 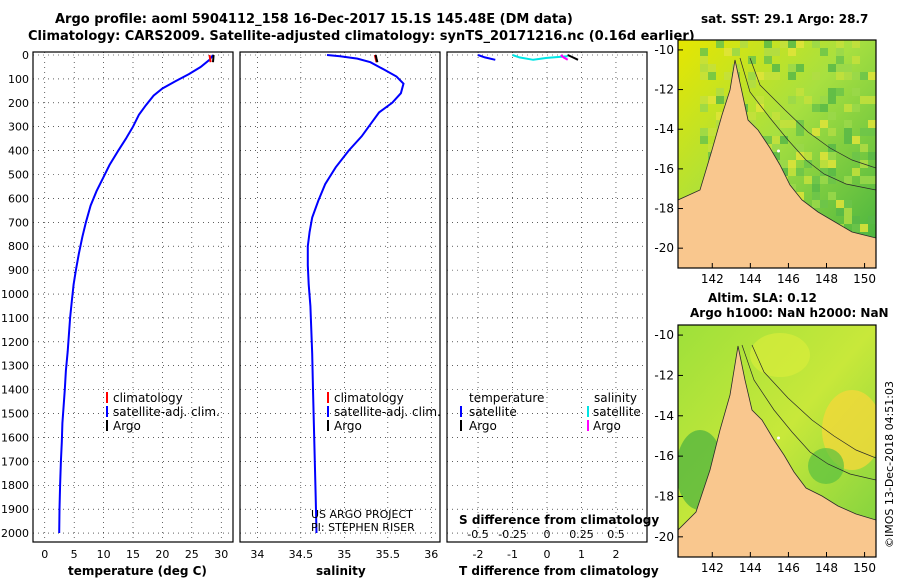 What do you see at coordinates (788, 568) in the screenshot?
I see `map-lon-tick-label: 146` at bounding box center [788, 568].